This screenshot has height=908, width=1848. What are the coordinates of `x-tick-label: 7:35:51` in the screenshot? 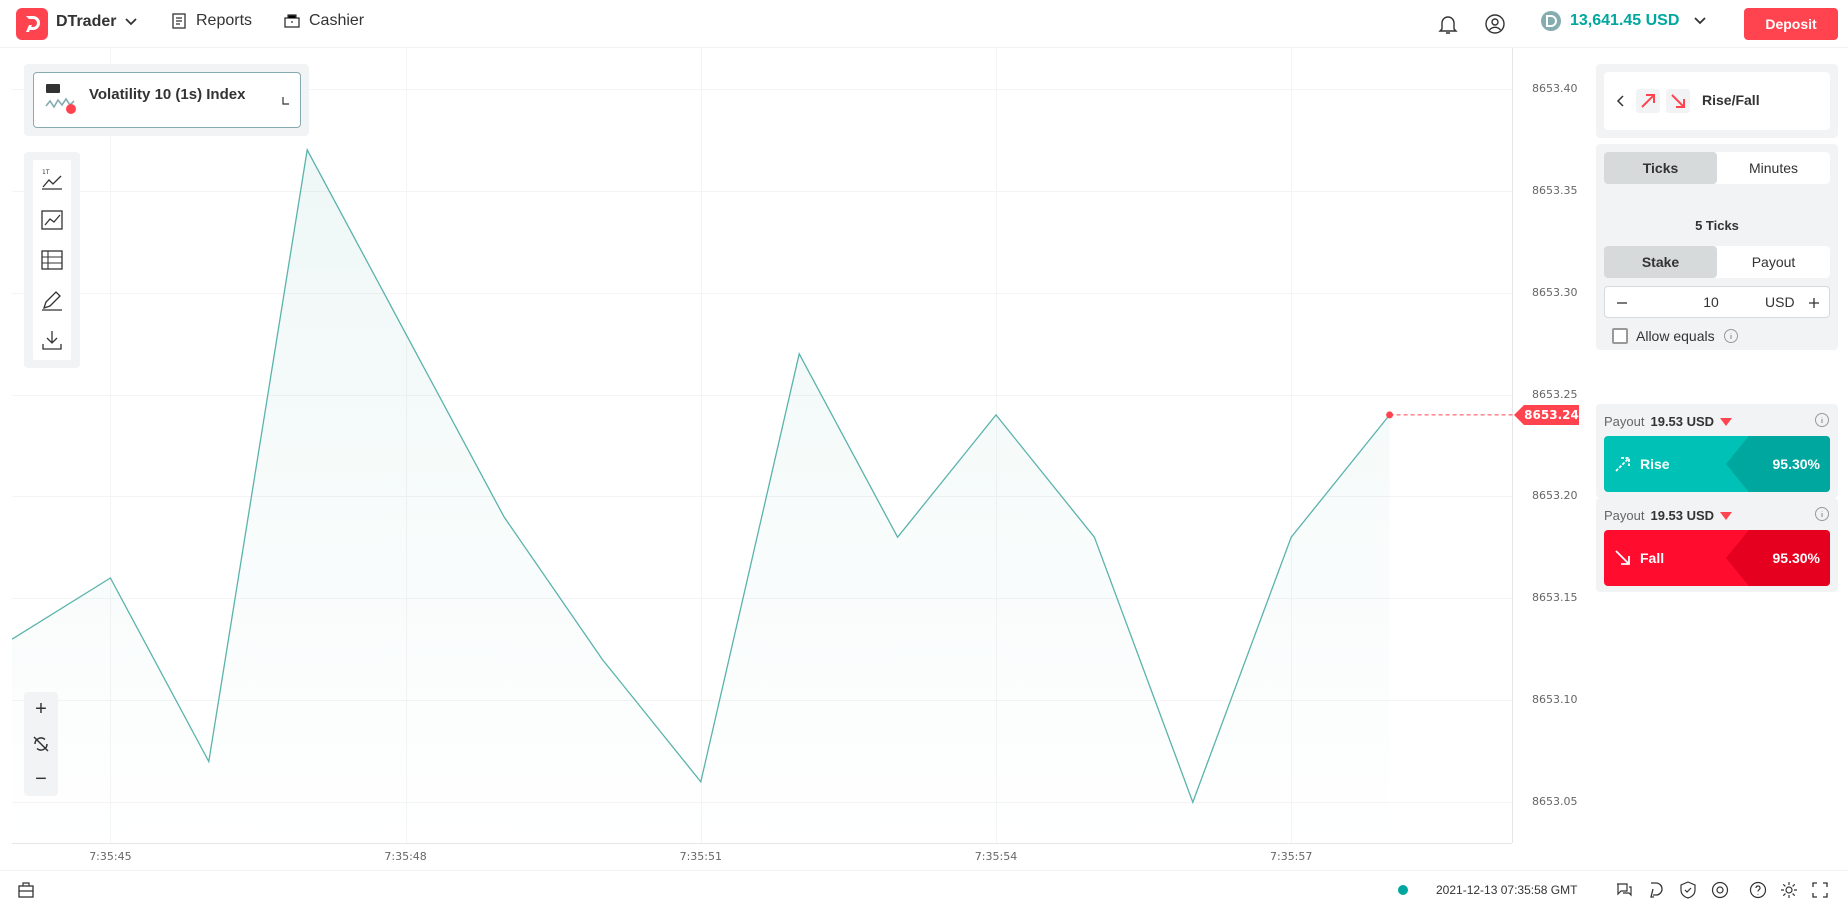 It's located at (700, 856).